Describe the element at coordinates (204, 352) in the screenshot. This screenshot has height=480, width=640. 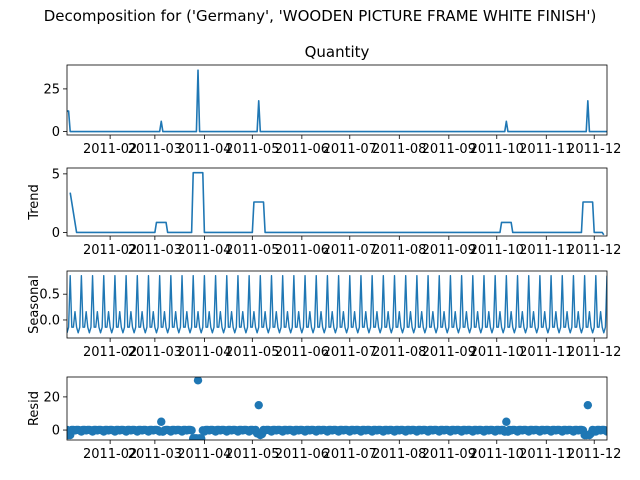
I see `panel-3-xtick-label: 2011-04` at that location.